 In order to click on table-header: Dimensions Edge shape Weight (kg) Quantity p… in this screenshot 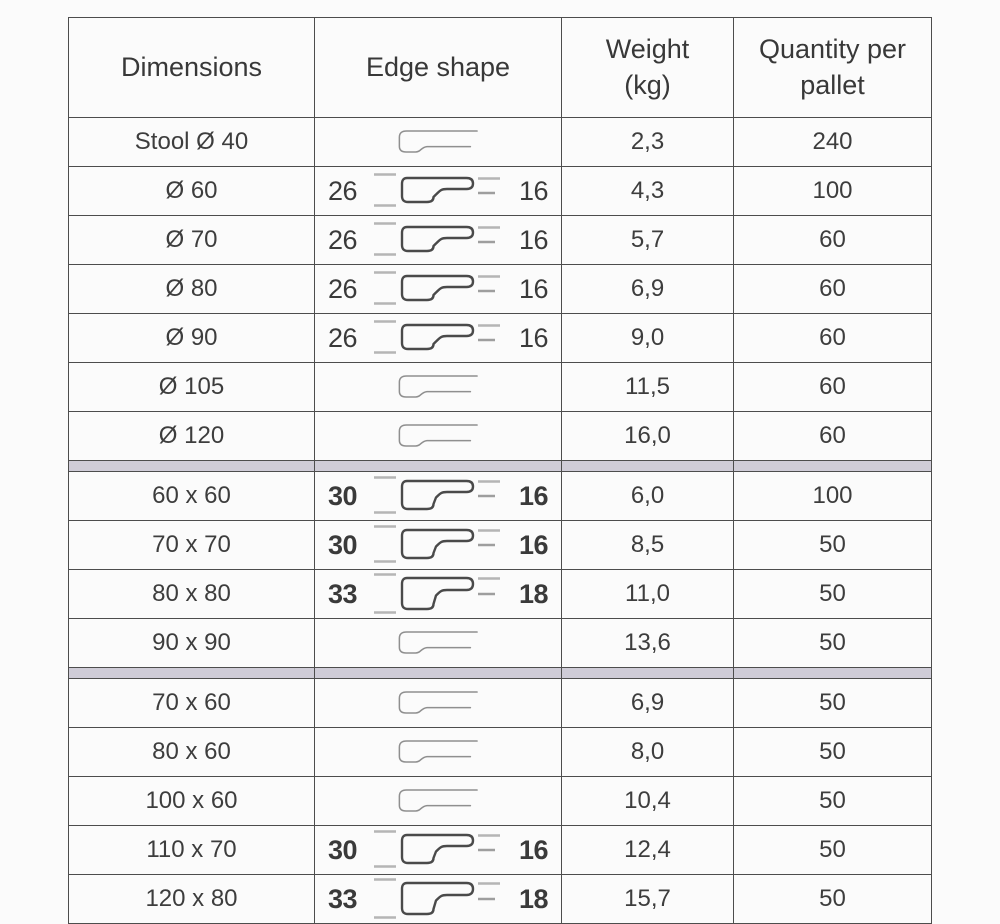, I will do `click(500, 67)`.